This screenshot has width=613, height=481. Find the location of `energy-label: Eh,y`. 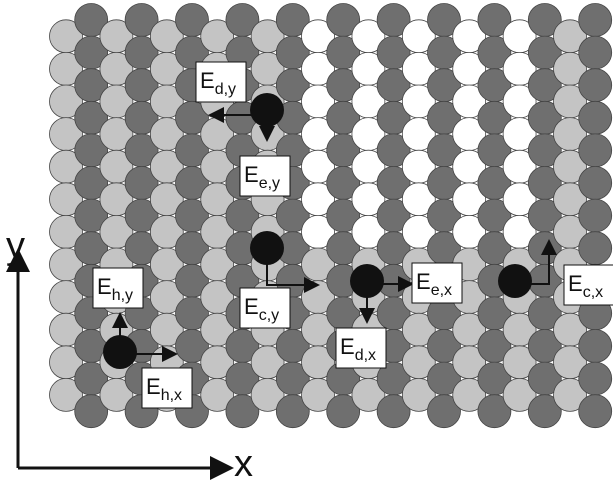

energy-label: Eh,y is located at coordinates (118, 288).